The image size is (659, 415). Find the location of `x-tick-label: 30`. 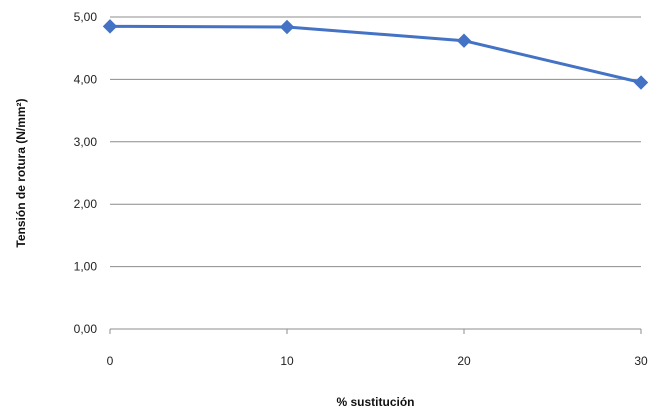

x-tick-label: 30 is located at coordinates (641, 361).